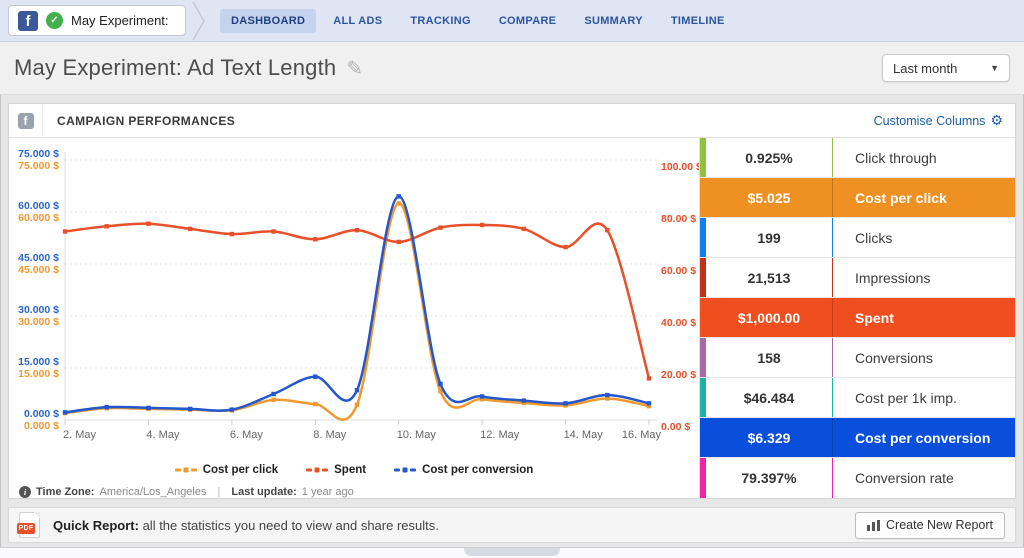 The image size is (1024, 558). Describe the element at coordinates (923, 437) in the screenshot. I see `stat-label: Cost per conversion` at that location.